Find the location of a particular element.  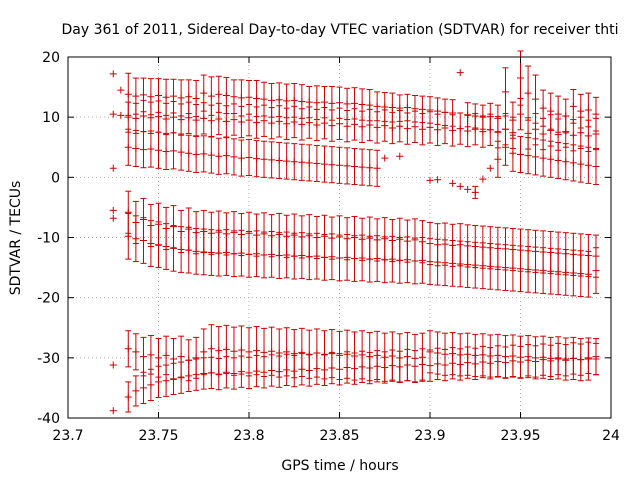

x-tick-label: 23.9 is located at coordinates (429, 436).